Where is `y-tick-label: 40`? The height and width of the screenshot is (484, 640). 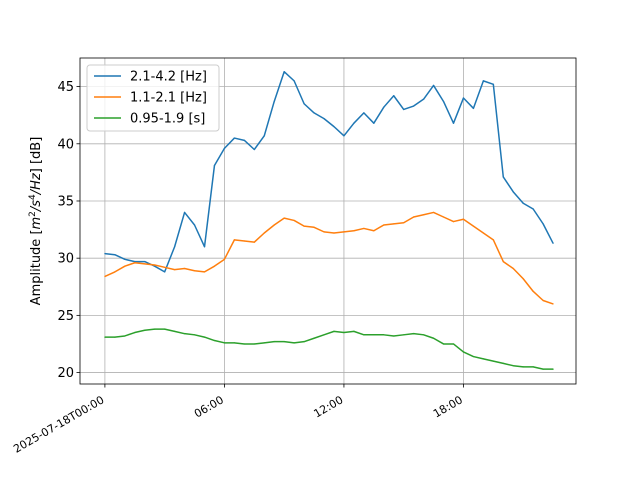
y-tick-label: 40 is located at coordinates (65, 144).